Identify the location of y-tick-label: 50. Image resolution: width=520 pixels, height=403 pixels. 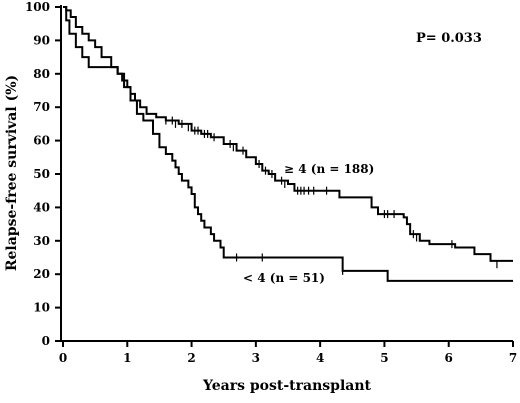
(41, 174).